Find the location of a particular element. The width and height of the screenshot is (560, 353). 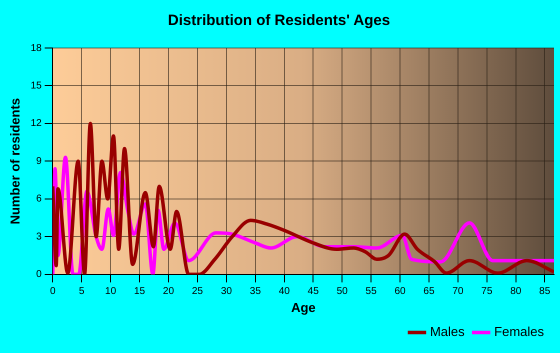

y-tick-label: 6 is located at coordinates (39, 199).